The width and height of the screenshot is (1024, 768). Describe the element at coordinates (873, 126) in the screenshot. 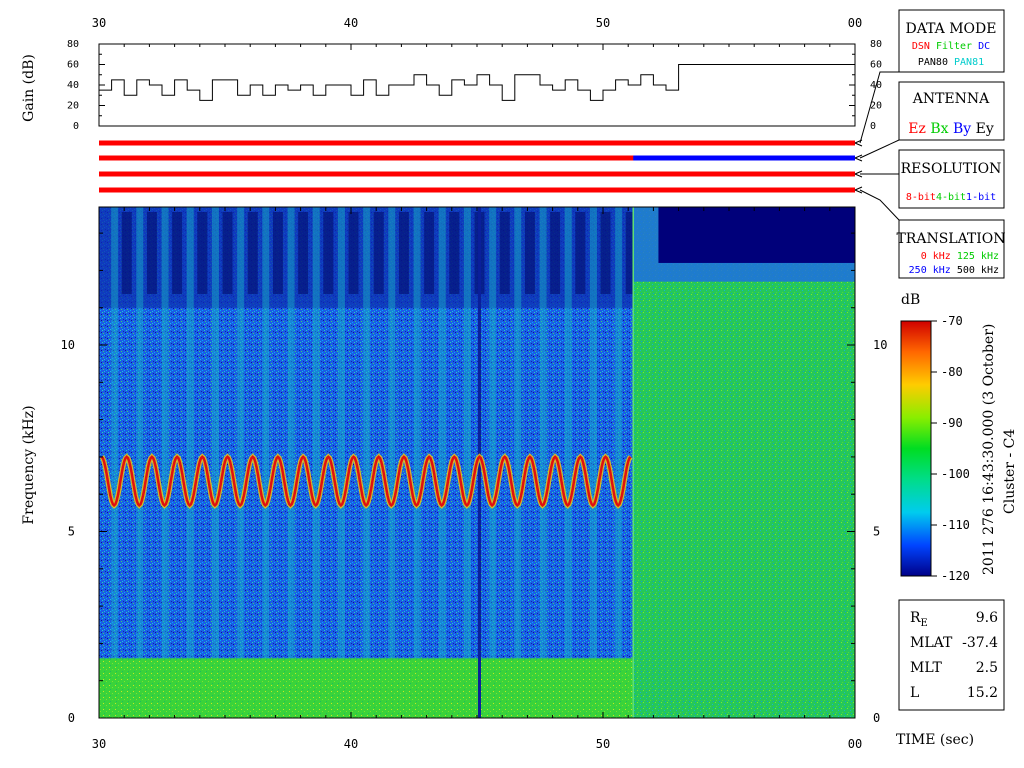

I see `gain-tick-label-right: 0` at that location.